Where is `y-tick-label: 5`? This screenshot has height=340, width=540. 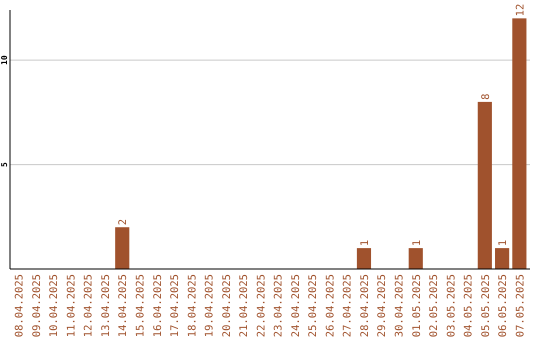
y-tick-label: 5 is located at coordinates (4, 164).